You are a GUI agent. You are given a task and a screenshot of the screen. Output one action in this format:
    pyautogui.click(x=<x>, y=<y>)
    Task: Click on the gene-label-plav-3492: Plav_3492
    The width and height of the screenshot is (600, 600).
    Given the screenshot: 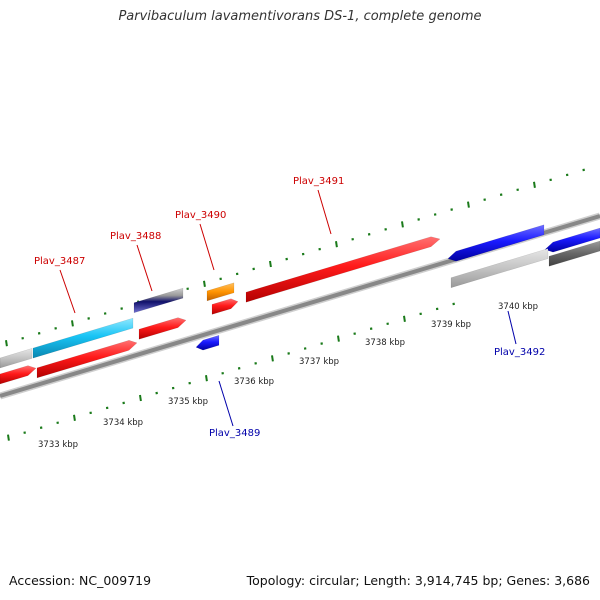 What is the action you would take?
    pyautogui.click(x=519, y=352)
    